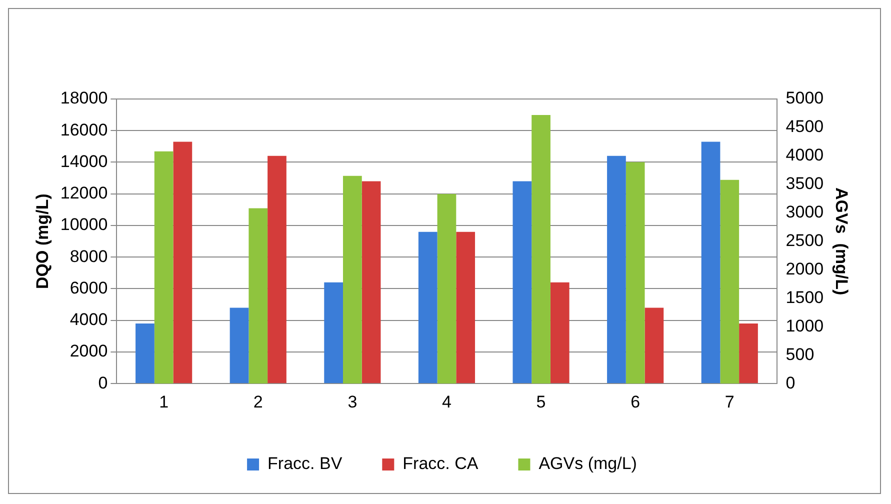 The image size is (891, 504). I want to click on x-tick-label: 6, so click(635, 402).